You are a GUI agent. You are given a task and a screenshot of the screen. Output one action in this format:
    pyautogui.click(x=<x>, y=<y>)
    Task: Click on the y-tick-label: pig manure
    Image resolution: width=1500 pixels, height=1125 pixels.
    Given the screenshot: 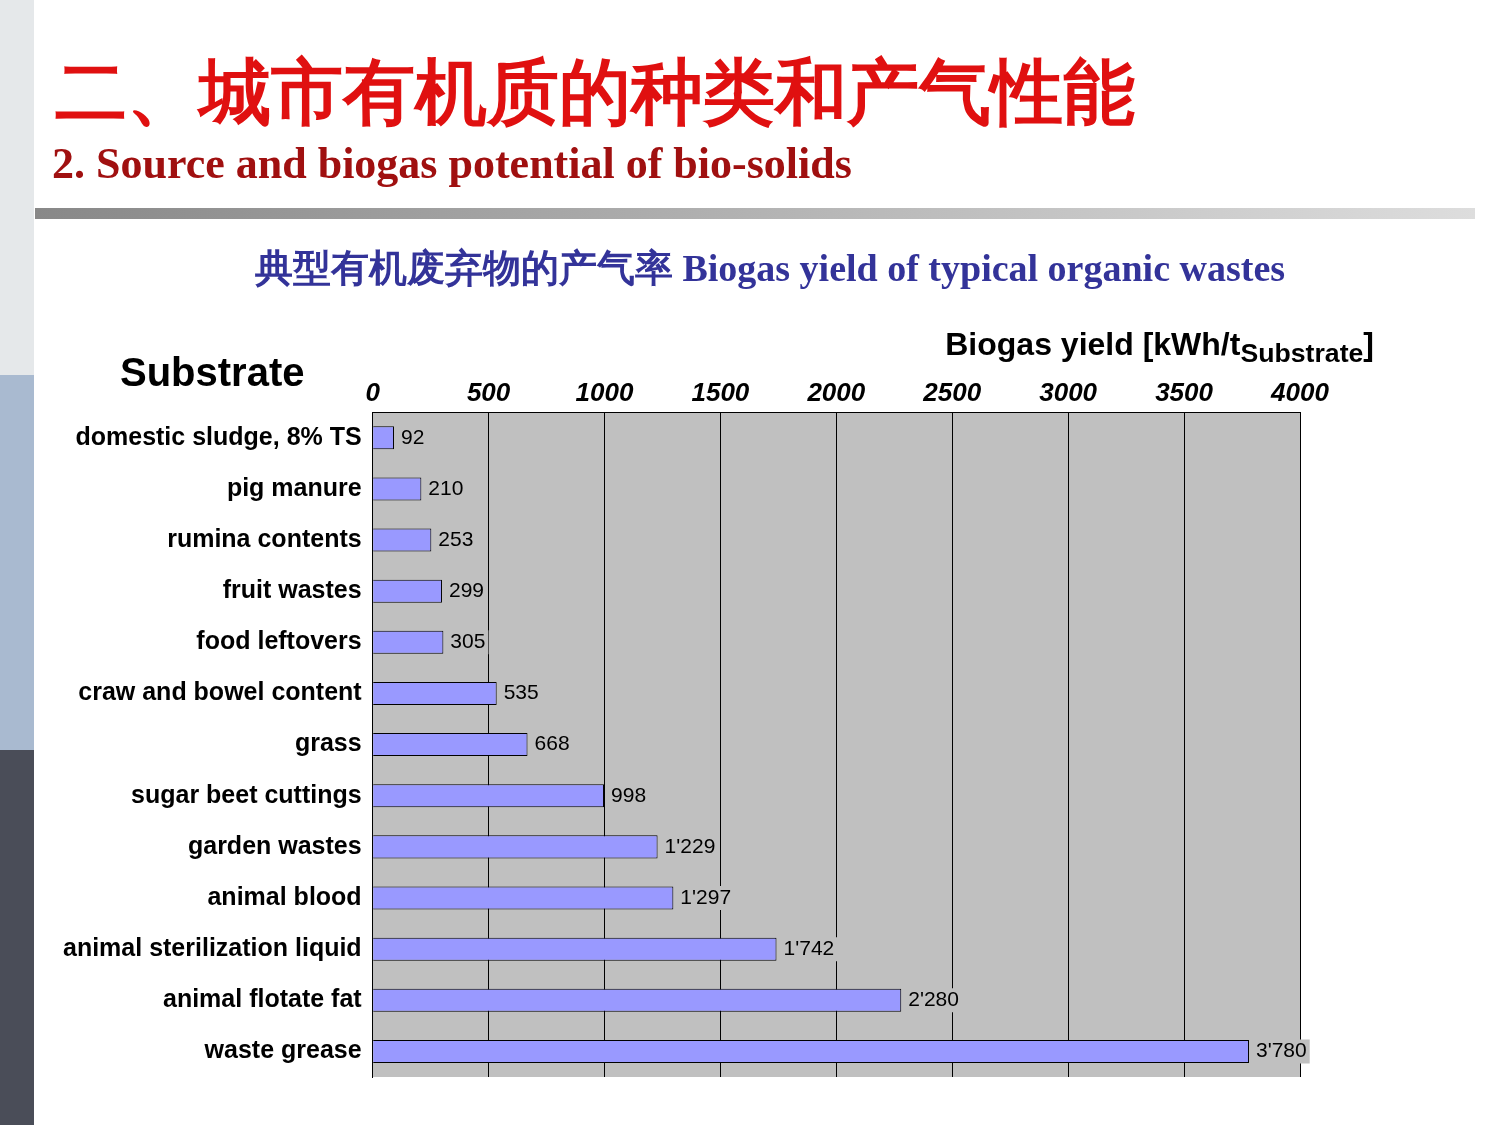 What is the action you would take?
    pyautogui.click(x=294, y=486)
    